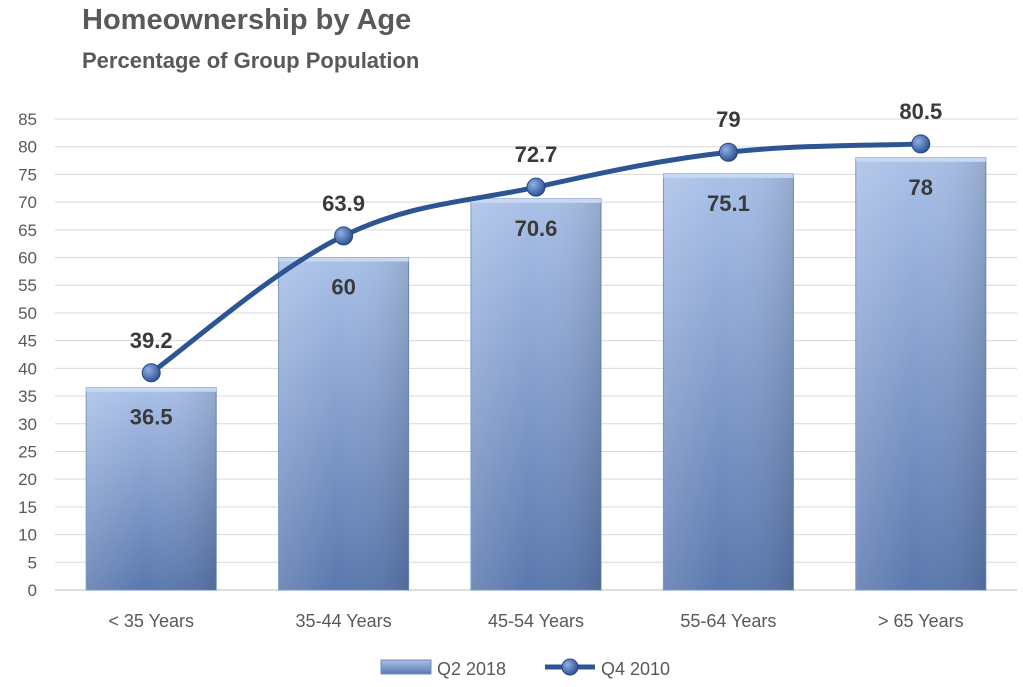  I want to click on x-tick-label: > 65 Years, so click(921, 621).